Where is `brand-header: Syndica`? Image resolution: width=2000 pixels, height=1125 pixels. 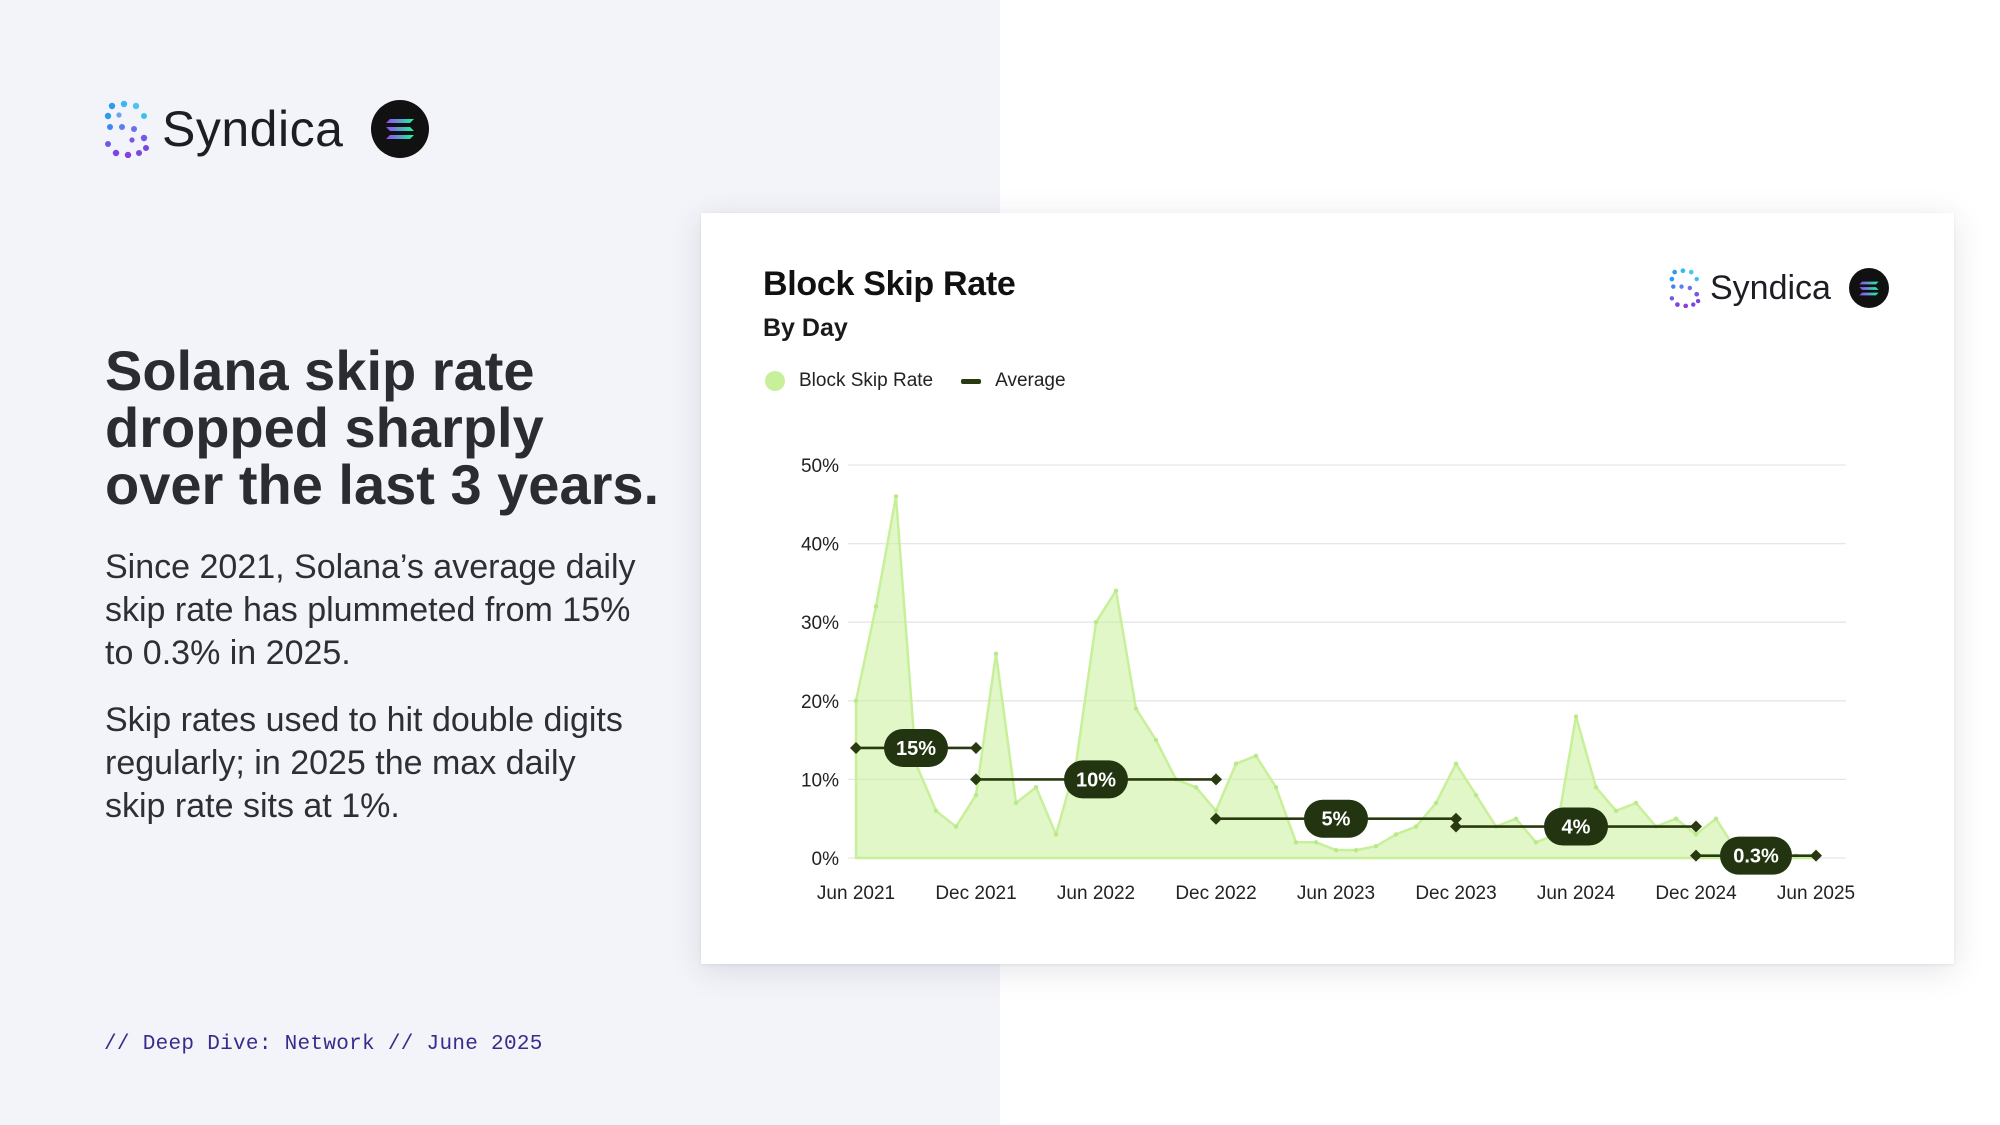 brand-header: Syndica is located at coordinates (267, 129).